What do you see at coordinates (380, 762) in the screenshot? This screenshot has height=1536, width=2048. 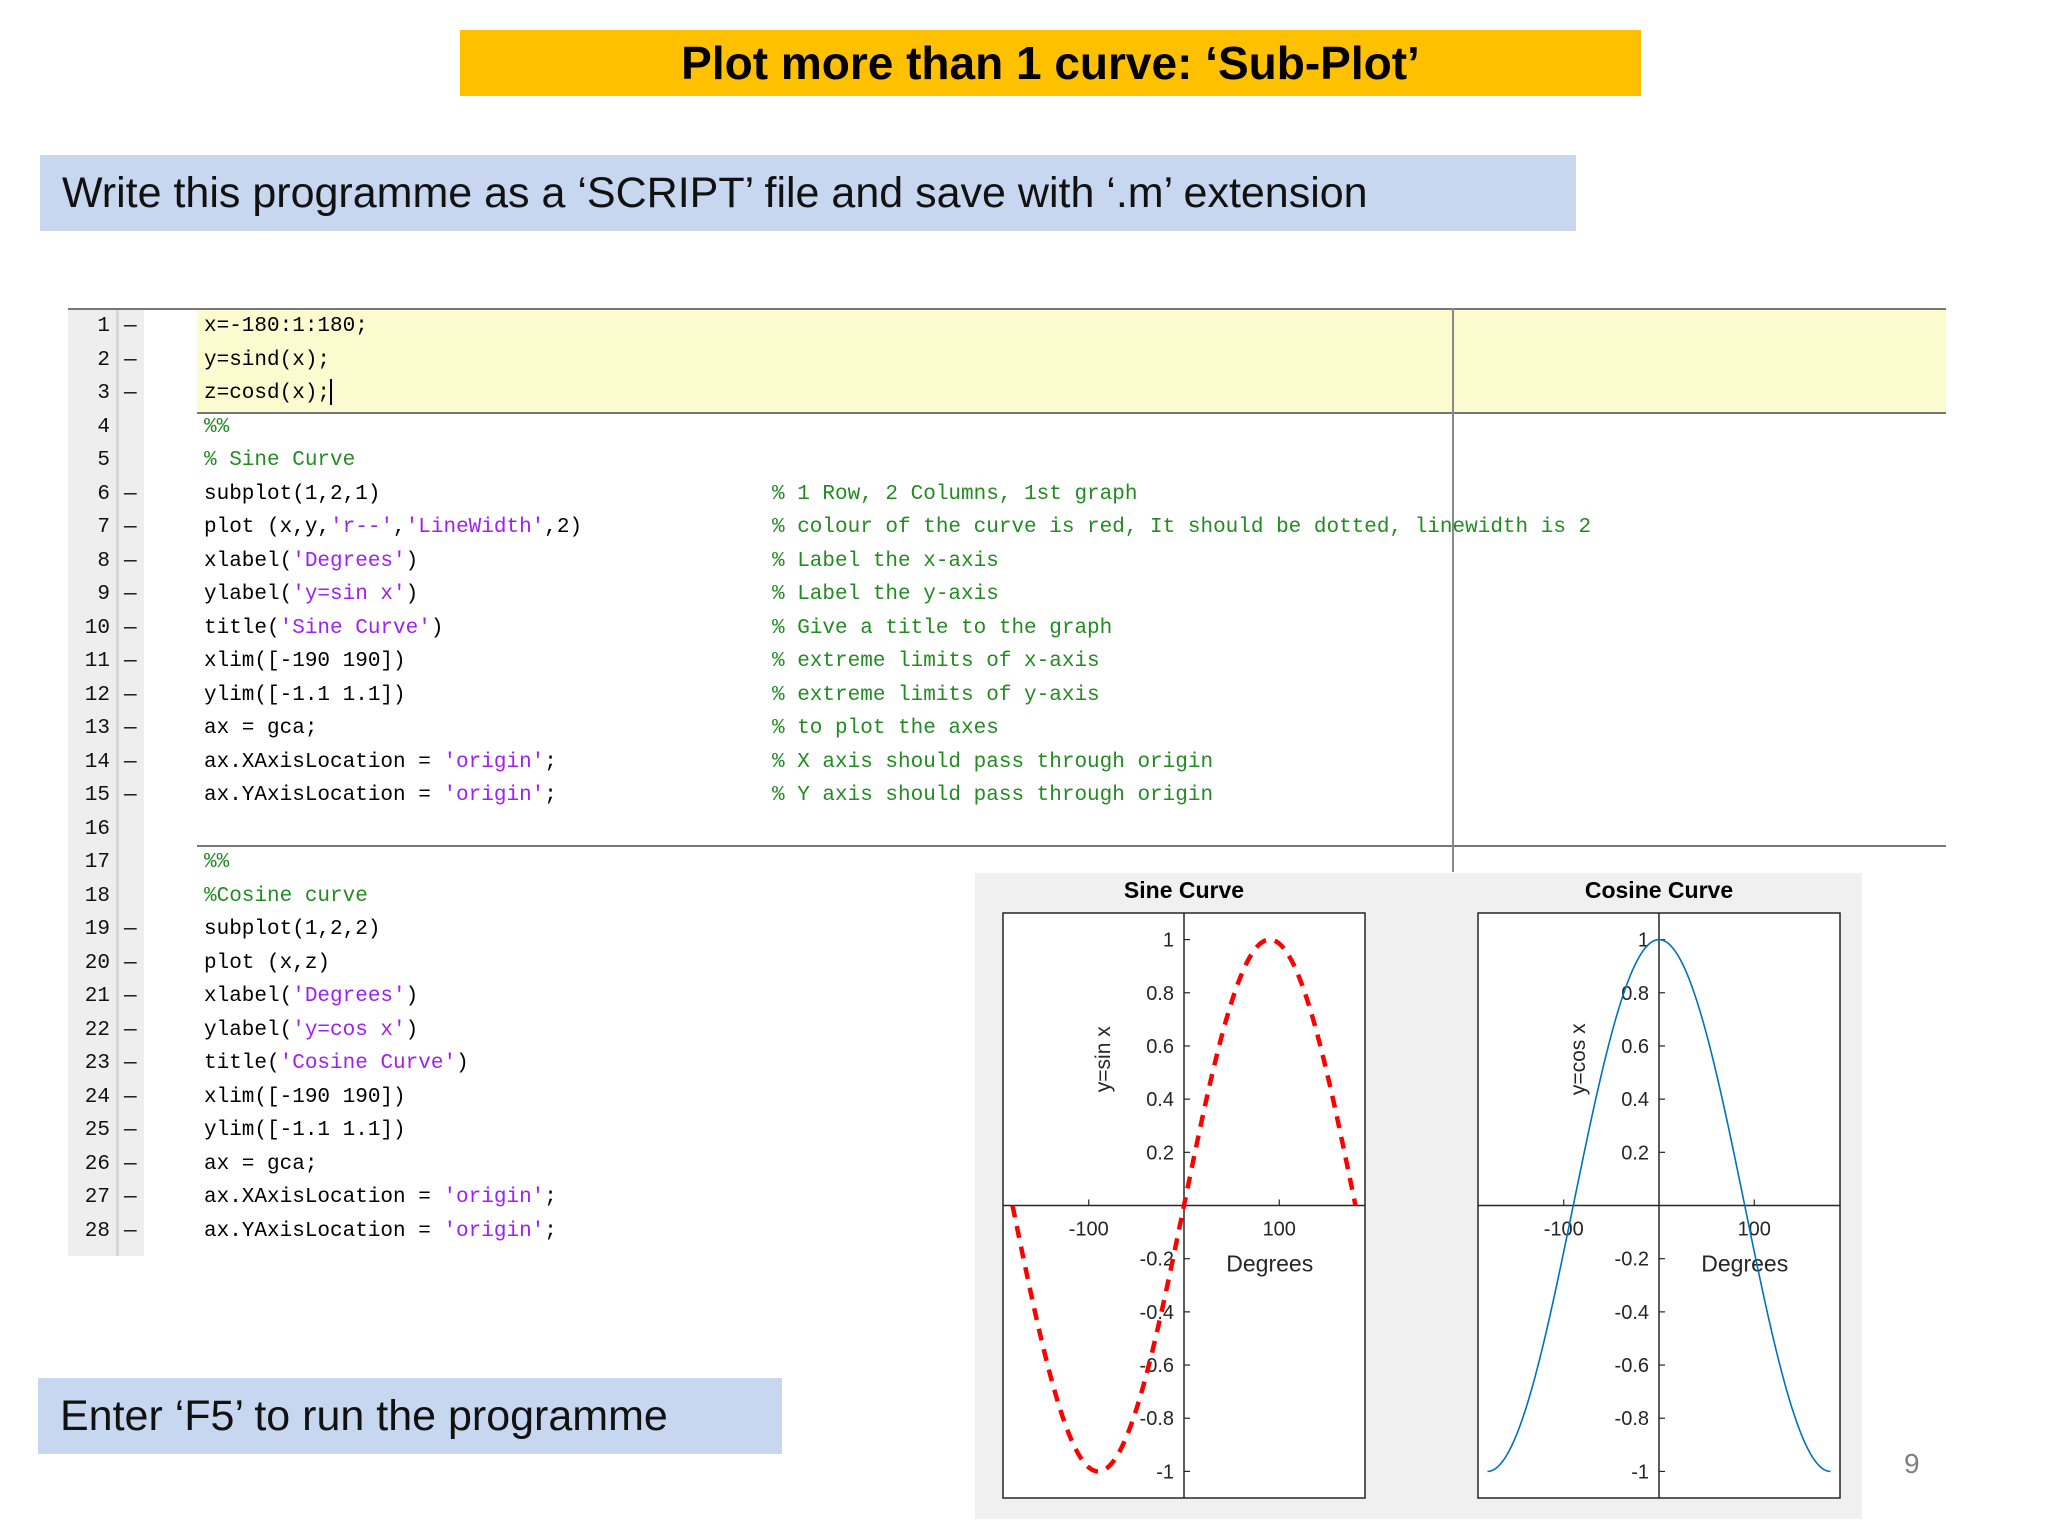 I see `code-text: ax.XAxisLocation = 'origin';` at bounding box center [380, 762].